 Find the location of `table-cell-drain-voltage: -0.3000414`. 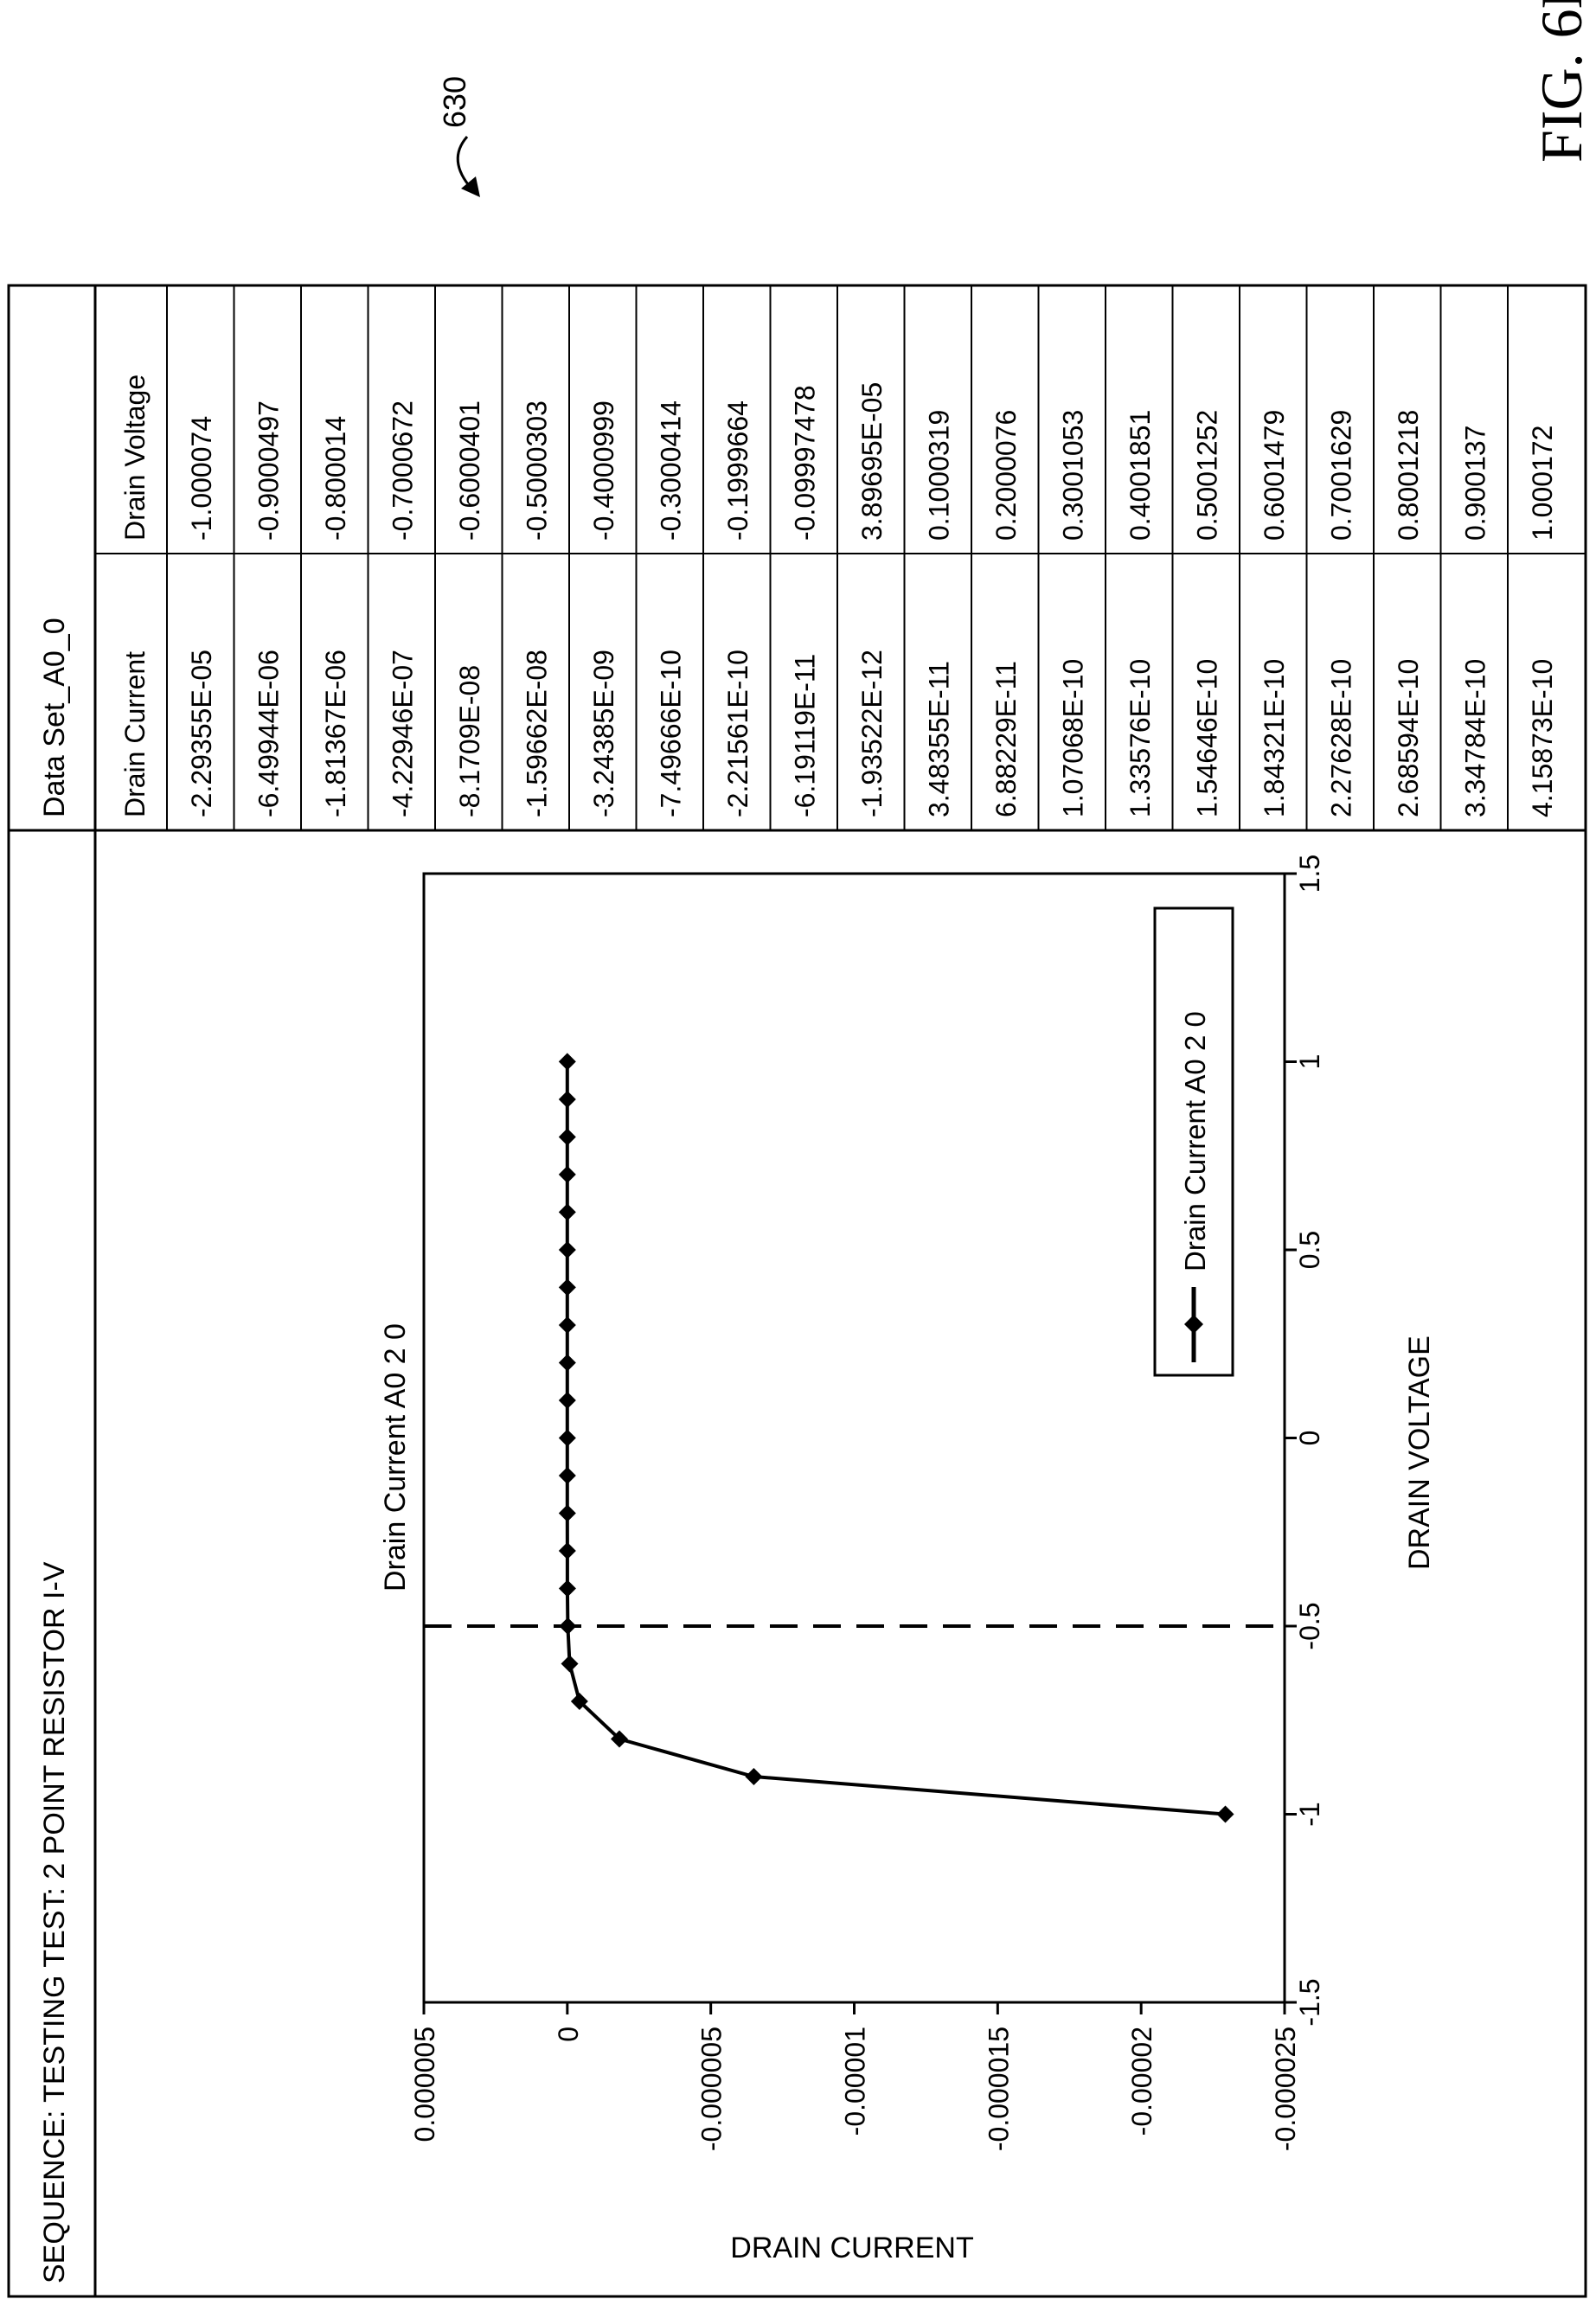

table-cell-drain-voltage: -0.3000414 is located at coordinates (670, 470).